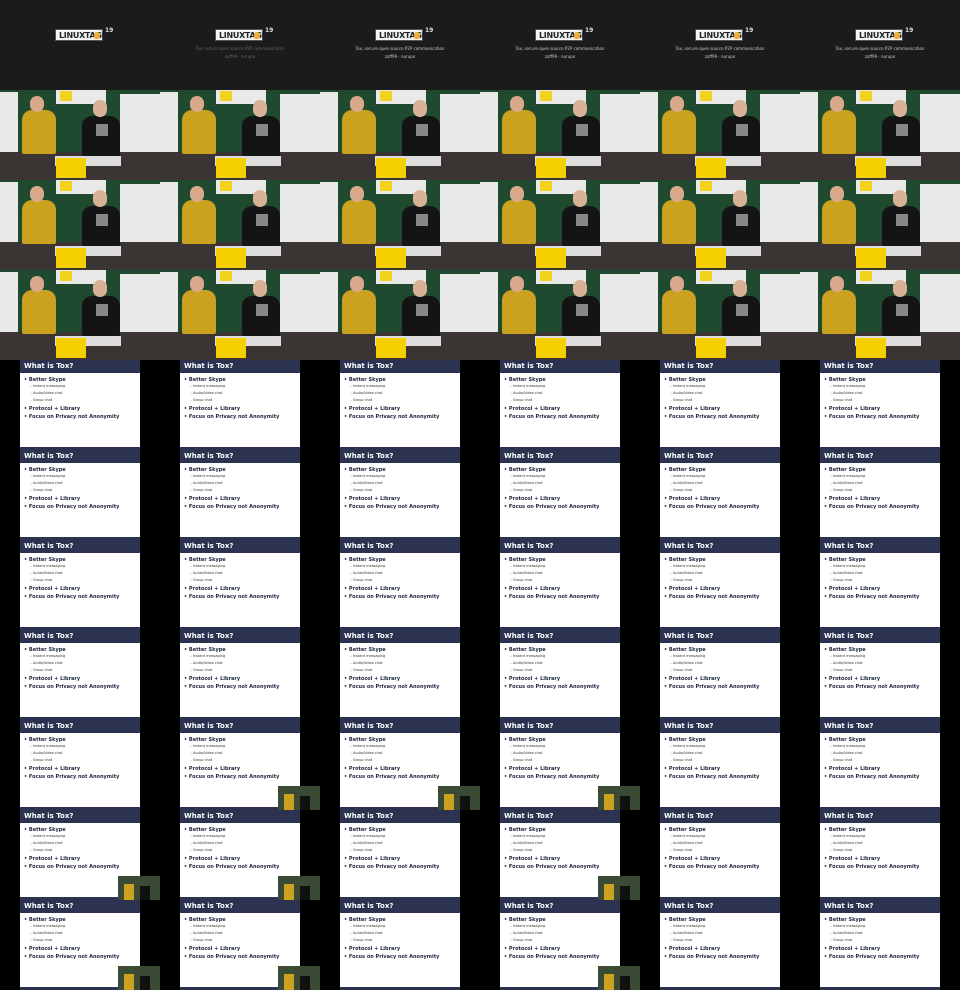  Describe the element at coordinates (80, 45) in the screenshot. I see `thumbnail-title-card: LINUXTAGE 19` at that location.